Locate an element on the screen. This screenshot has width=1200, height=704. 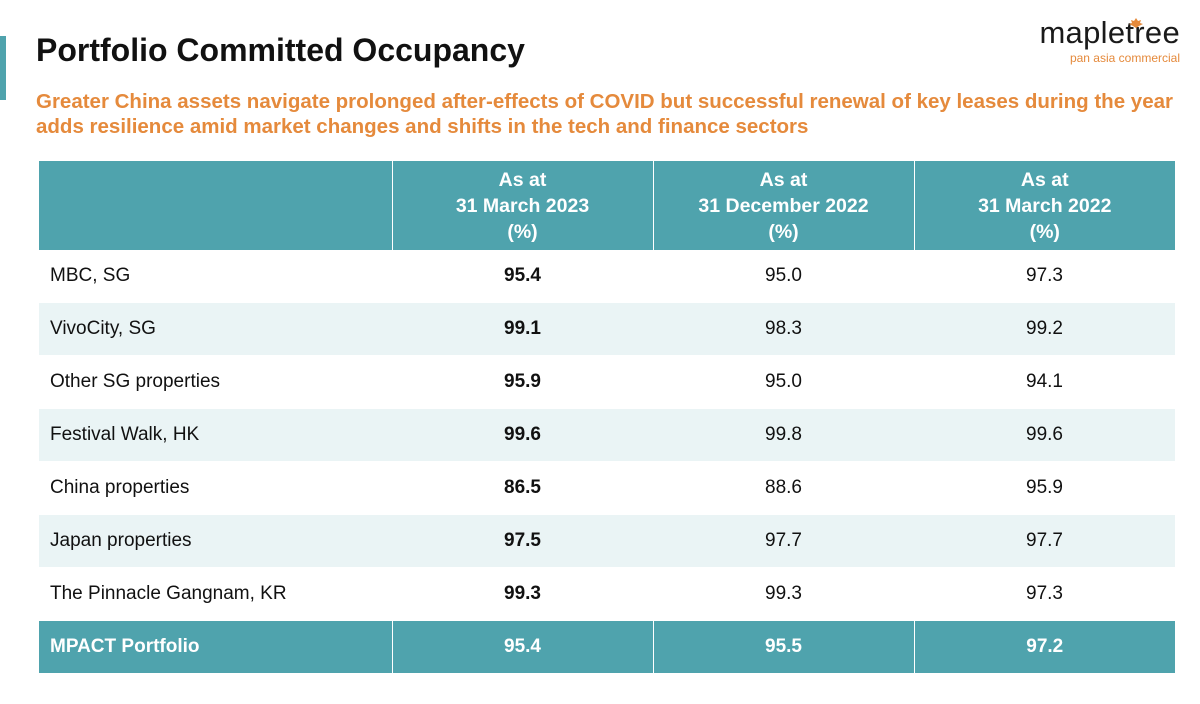
value-mar-2022: 97.7 is located at coordinates (1044, 541).